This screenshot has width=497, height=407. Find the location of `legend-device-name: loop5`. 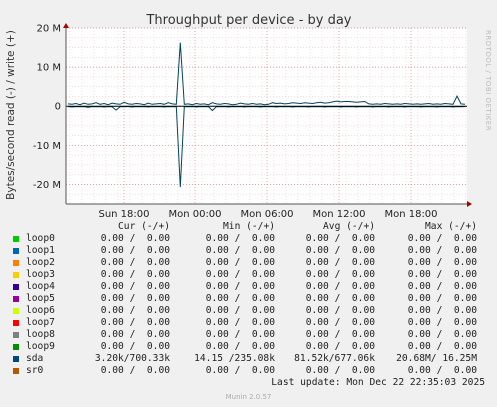

legend-device-name: loop5 is located at coordinates (40, 298).